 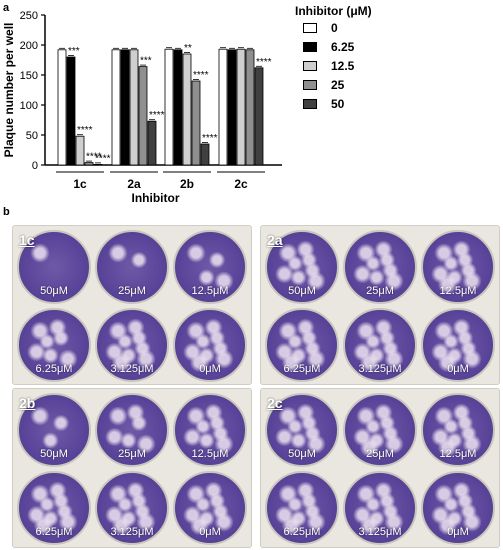 What do you see at coordinates (401, 103) in the screenshot?
I see `legend-item: 50` at bounding box center [401, 103].